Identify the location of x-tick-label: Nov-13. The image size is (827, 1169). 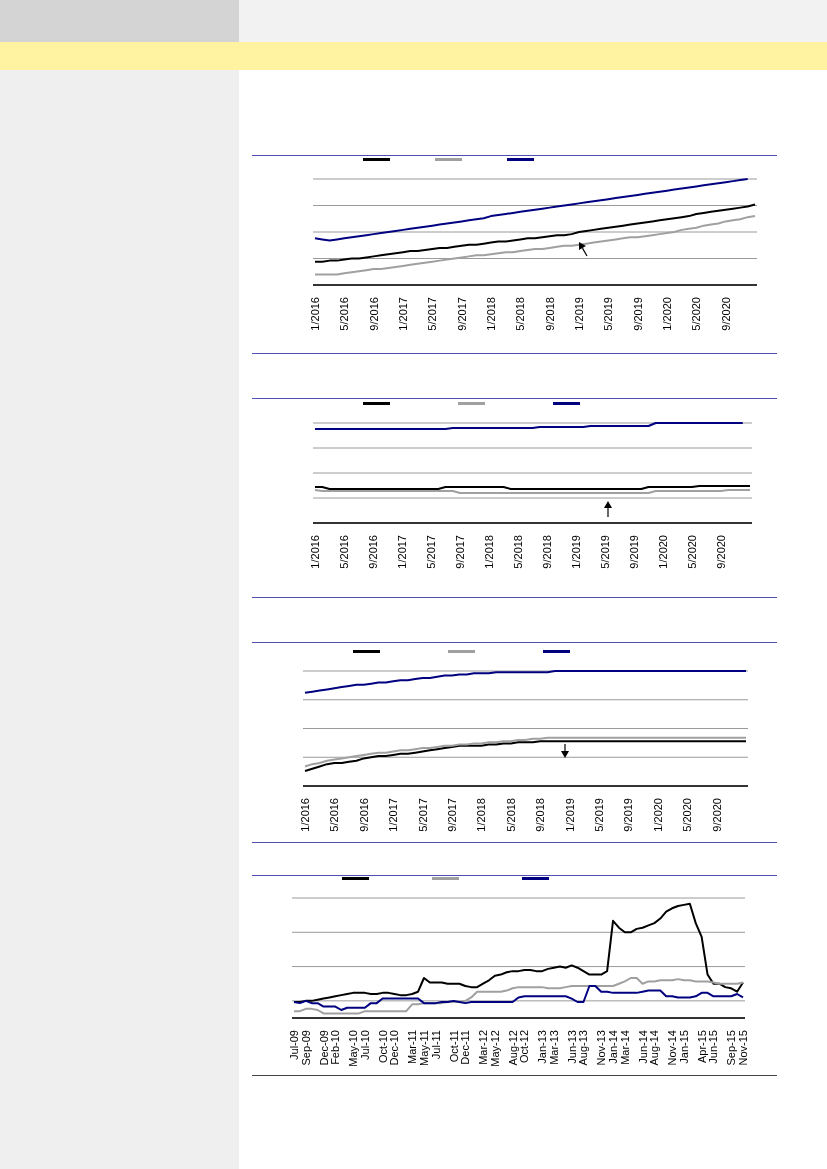
(601, 1048).